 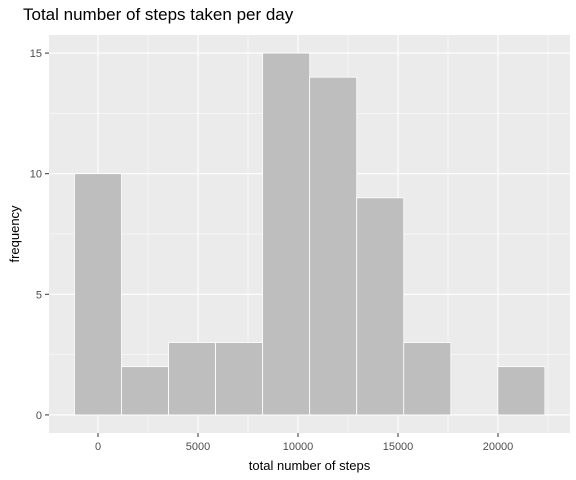 What do you see at coordinates (310, 465) in the screenshot?
I see `x-axis-title: total number of steps` at bounding box center [310, 465].